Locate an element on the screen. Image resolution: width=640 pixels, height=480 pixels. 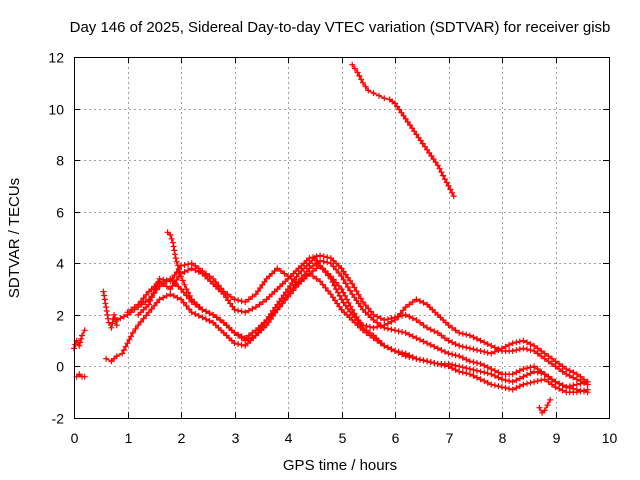
series-s3 is located at coordinates (110, 309).